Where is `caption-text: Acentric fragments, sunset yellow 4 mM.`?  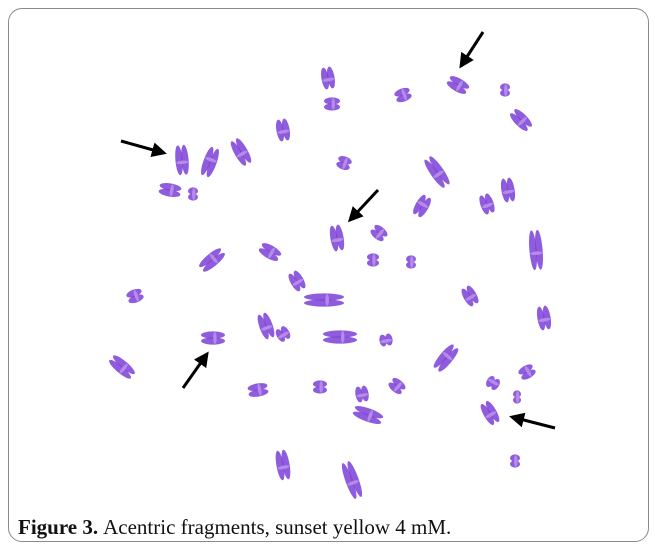 caption-text: Acentric fragments, sunset yellow 4 mM. is located at coordinates (277, 527).